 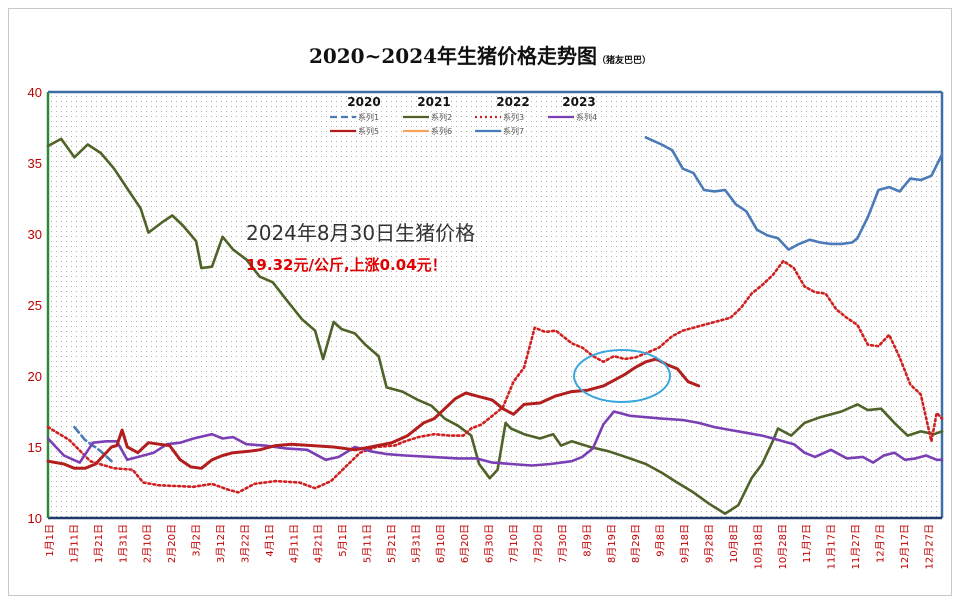 I want to click on legend-year: 2020, so click(x=363, y=102).